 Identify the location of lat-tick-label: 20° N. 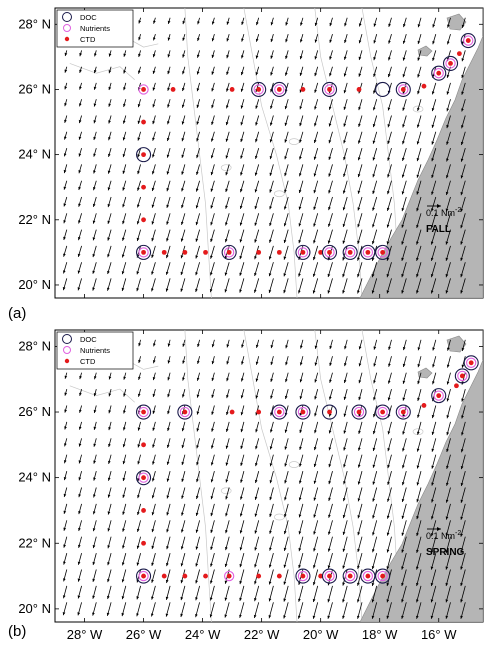
(34, 608).